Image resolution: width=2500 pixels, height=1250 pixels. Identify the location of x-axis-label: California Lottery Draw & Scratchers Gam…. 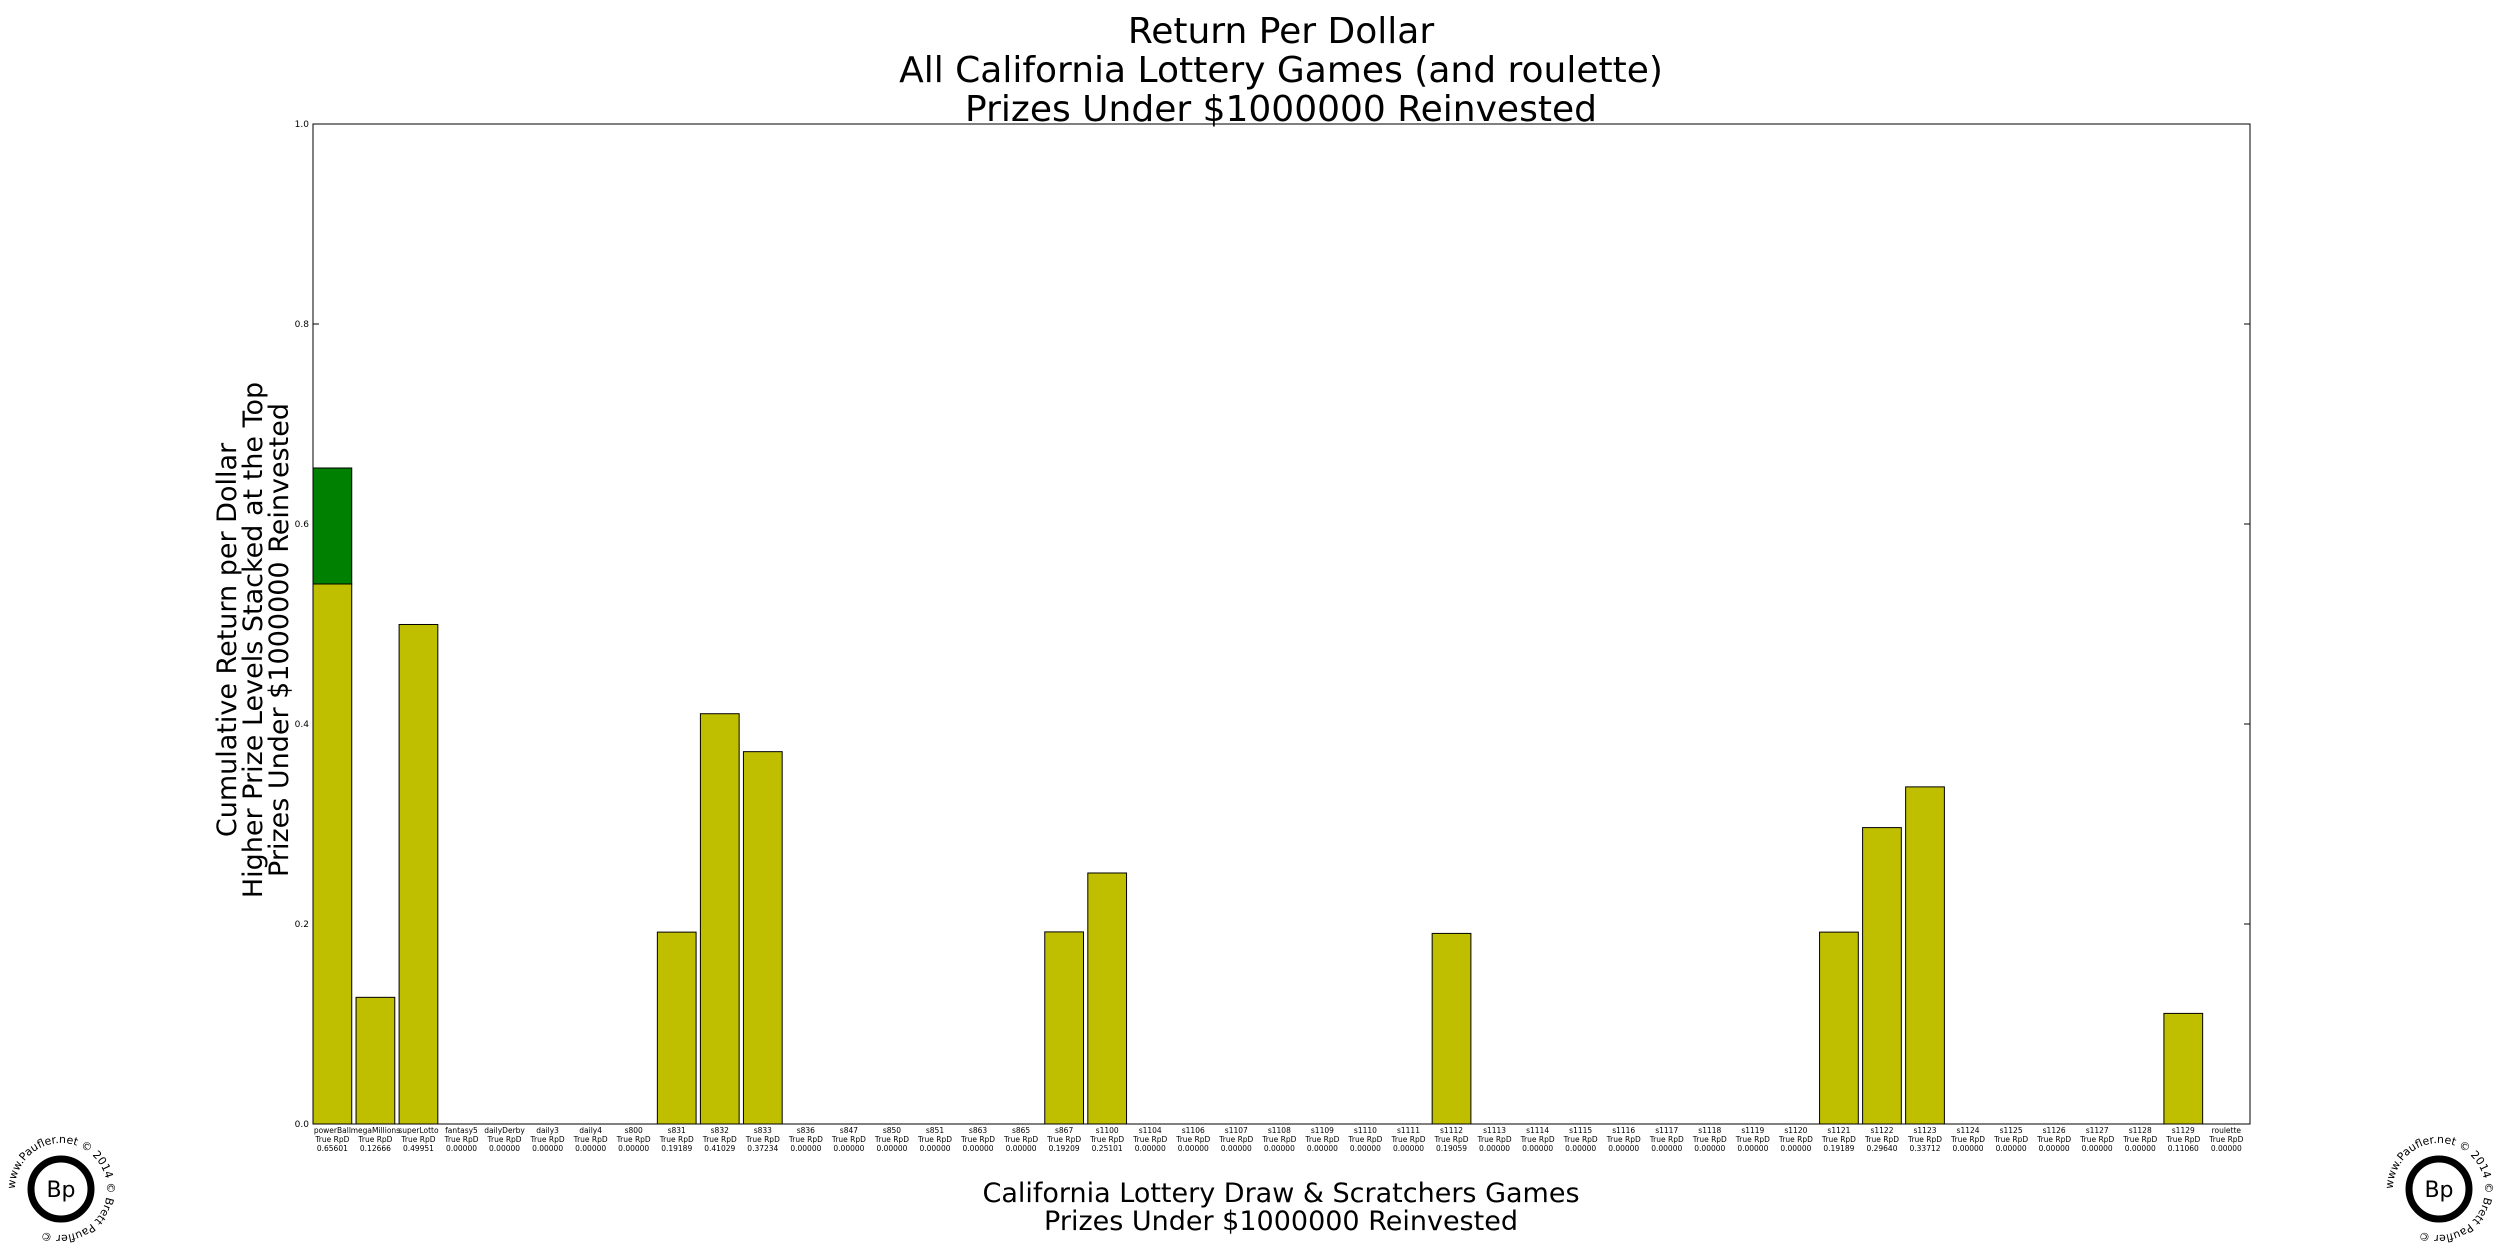
(1280, 1207).